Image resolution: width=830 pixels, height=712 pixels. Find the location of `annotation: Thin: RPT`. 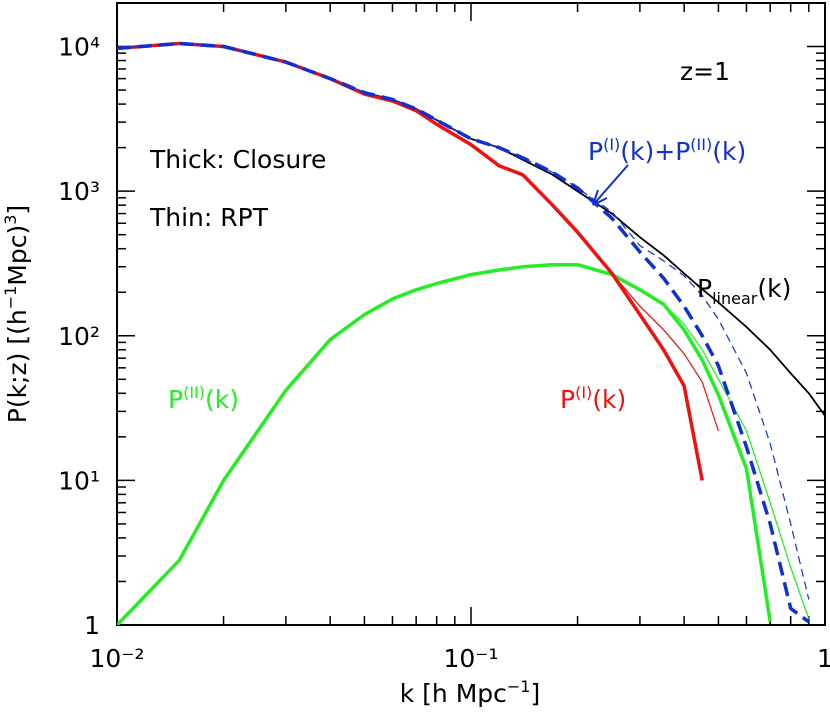

annotation: Thin: RPT is located at coordinates (209, 217).